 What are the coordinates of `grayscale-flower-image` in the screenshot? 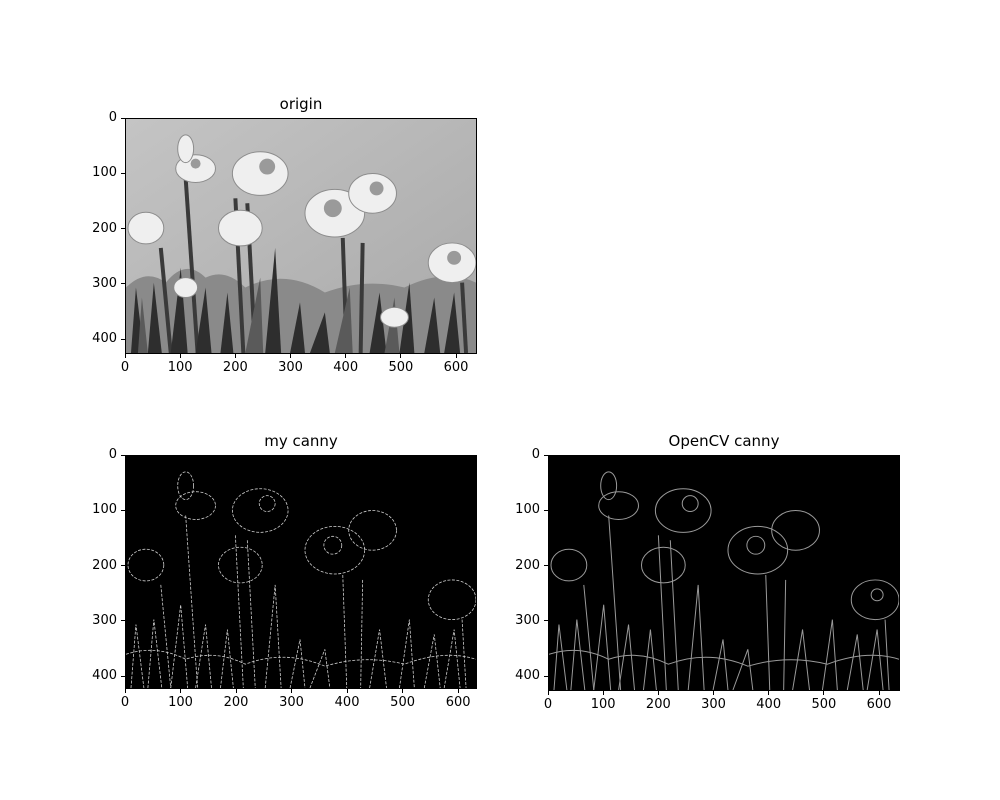 It's located at (301, 236).